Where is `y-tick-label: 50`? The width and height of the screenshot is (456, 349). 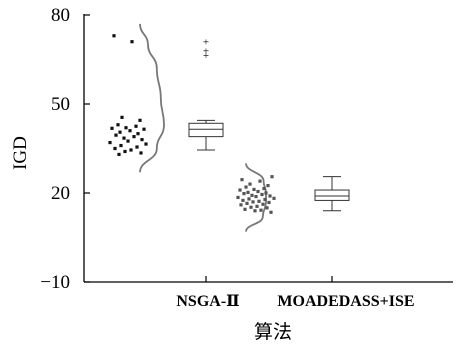
y-tick-label: 50 is located at coordinates (60, 104).